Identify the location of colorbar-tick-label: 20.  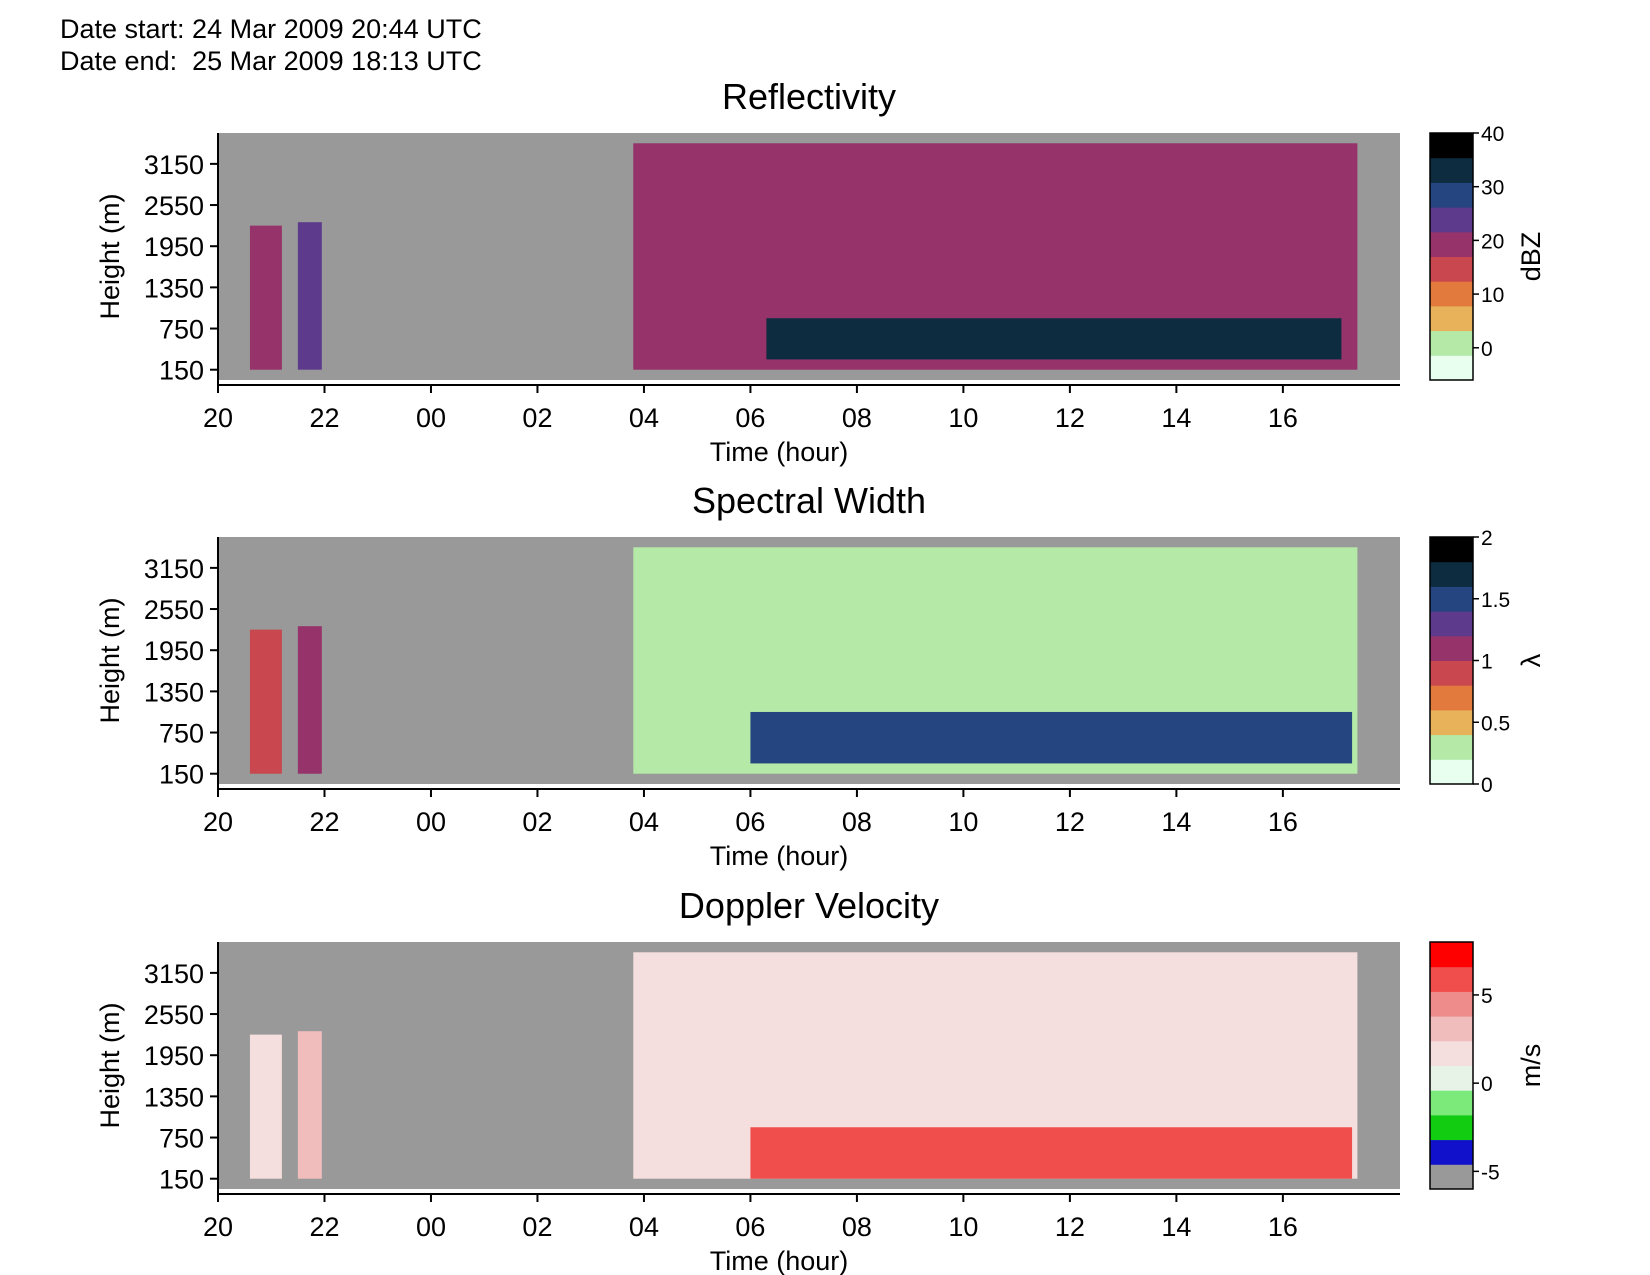
(1492, 241).